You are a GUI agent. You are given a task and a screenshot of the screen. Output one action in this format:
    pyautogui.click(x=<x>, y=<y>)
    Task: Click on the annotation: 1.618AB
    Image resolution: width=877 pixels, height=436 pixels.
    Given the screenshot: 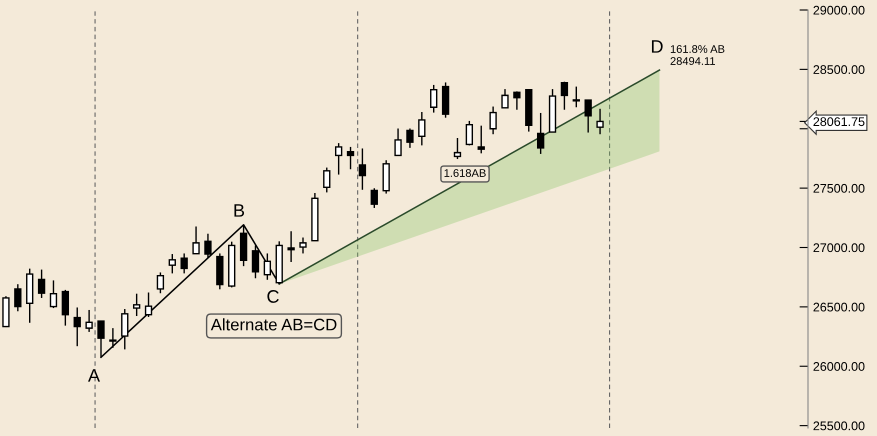 What is the action you would take?
    pyautogui.click(x=465, y=173)
    